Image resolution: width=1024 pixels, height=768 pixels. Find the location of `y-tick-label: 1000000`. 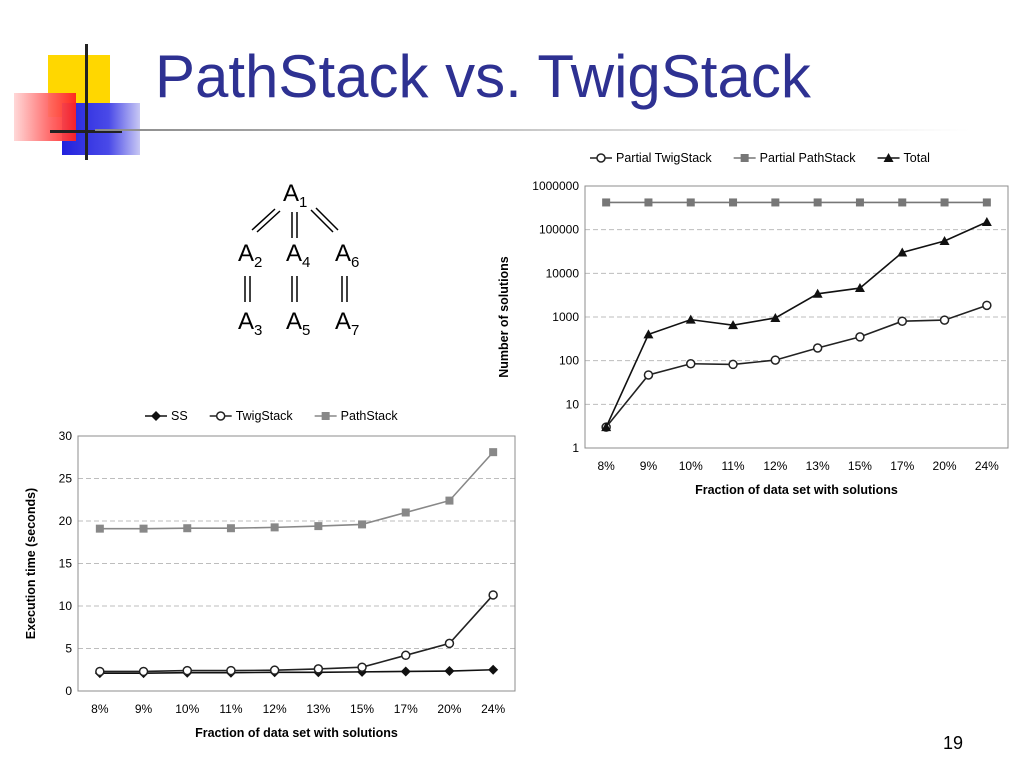

y-tick-label: 1000000 is located at coordinates (555, 186).